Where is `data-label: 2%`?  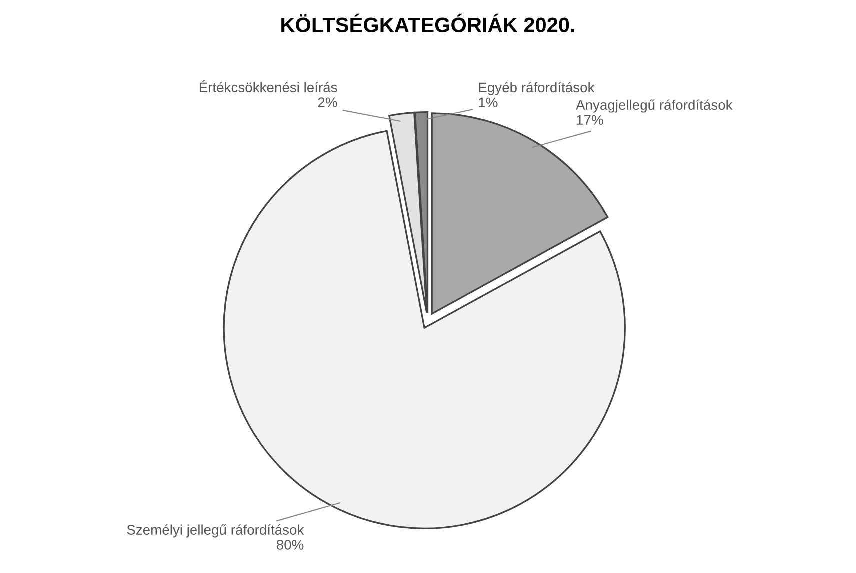 data-label: 2% is located at coordinates (328, 103).